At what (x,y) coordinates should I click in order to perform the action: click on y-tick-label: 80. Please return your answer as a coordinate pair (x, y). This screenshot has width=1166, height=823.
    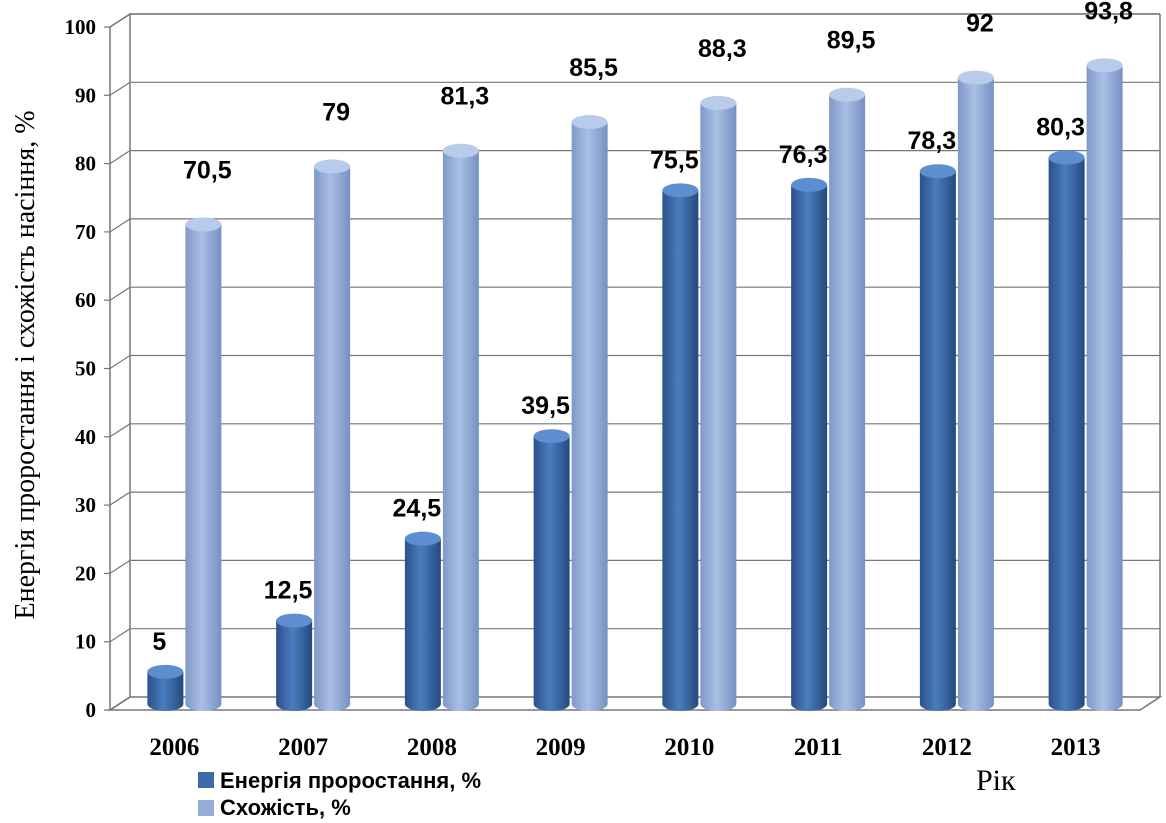
    Looking at the image, I should click on (85, 164).